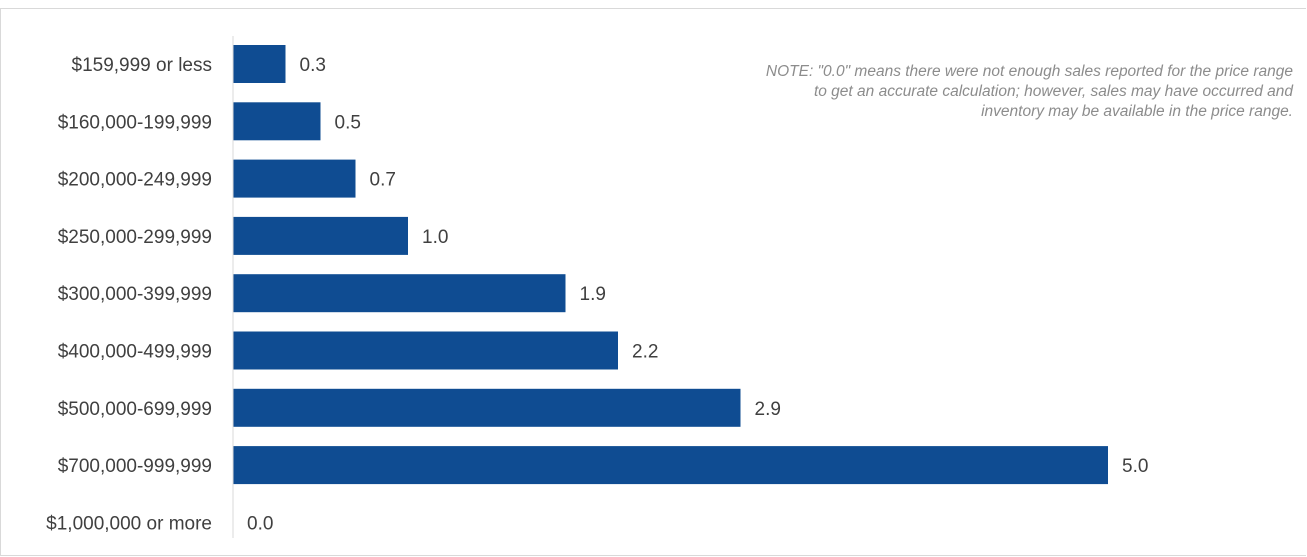  What do you see at coordinates (135, 409) in the screenshot?
I see `category-label: $500,000-699,999` at bounding box center [135, 409].